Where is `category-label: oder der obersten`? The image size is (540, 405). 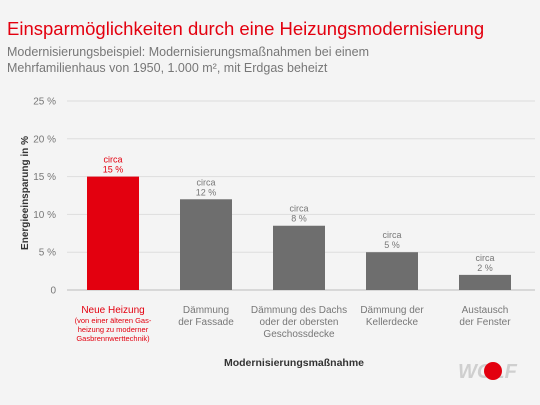
category-label: oder der obersten is located at coordinates (299, 322).